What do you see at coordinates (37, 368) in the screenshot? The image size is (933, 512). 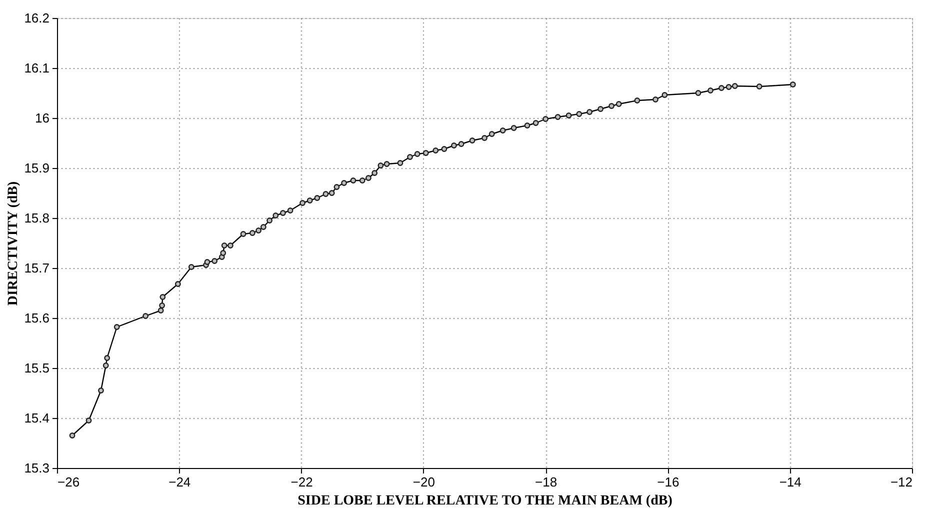 I see `y-tick-label: 15.5` at bounding box center [37, 368].